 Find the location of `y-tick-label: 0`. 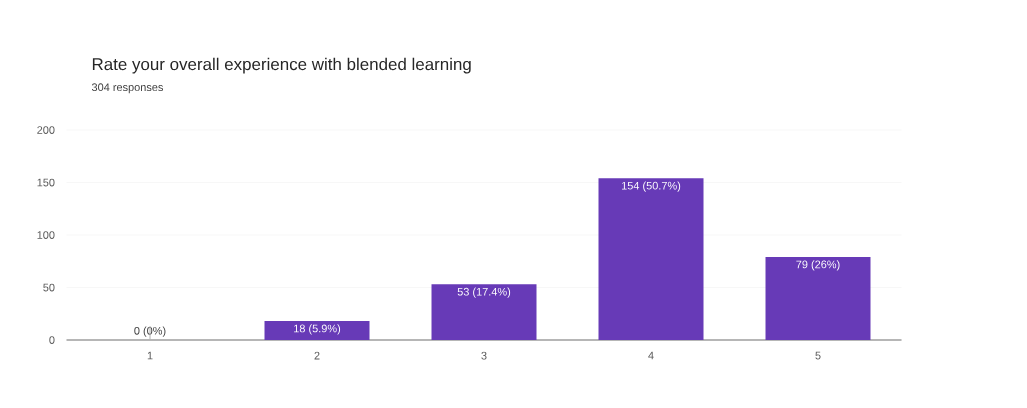

y-tick-label: 0 is located at coordinates (52, 340).